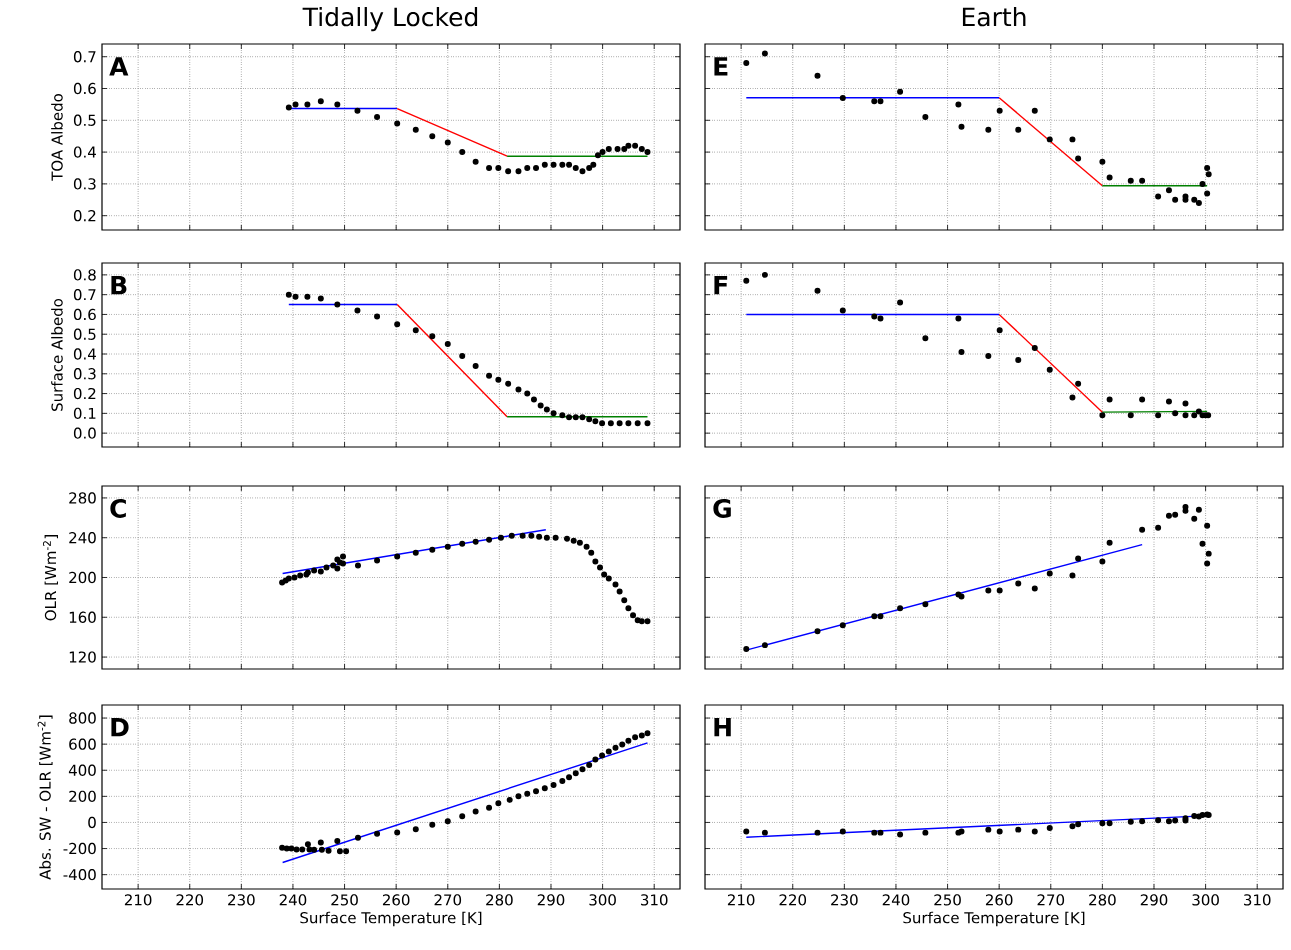 The height and width of the screenshot is (950, 1291). Describe the element at coordinates (721, 285) in the screenshot. I see `annotation: F` at that location.